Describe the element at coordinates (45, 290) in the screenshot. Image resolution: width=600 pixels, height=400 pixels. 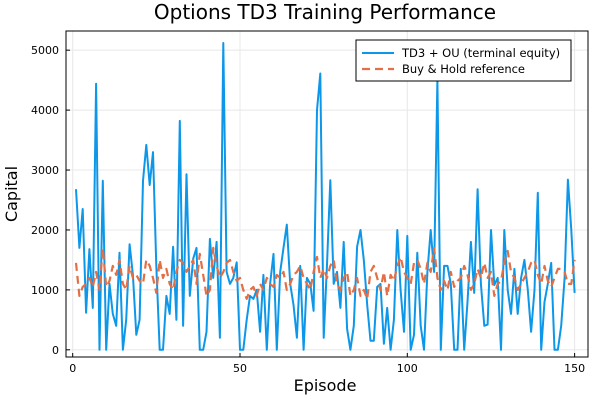
I see `y-tick-label: 1000` at that location.